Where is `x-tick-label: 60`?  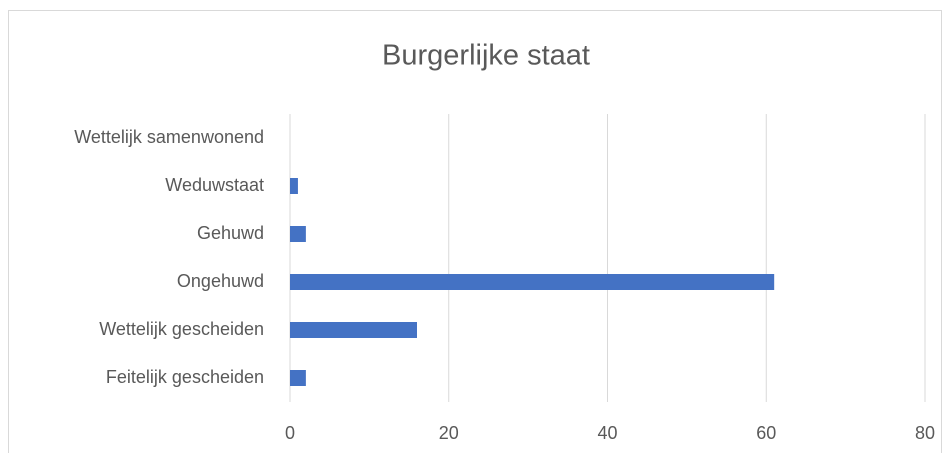 x-tick-label: 60 is located at coordinates (766, 433).